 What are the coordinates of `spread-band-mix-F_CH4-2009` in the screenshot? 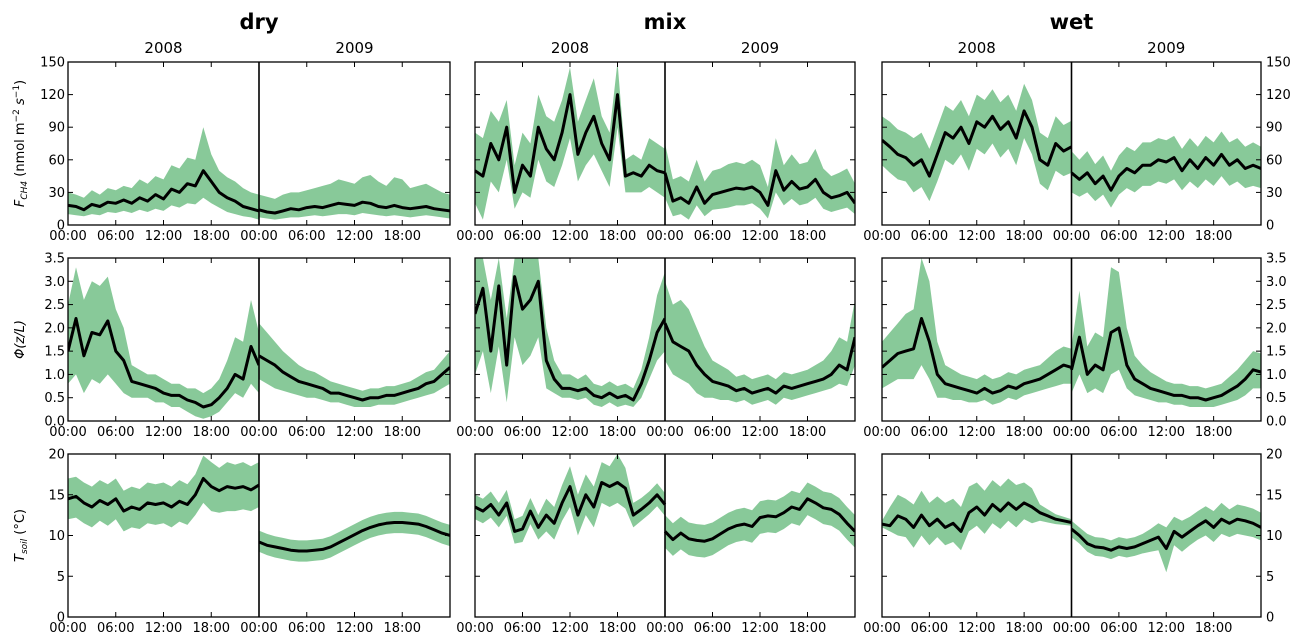 It's located at (760, 179).